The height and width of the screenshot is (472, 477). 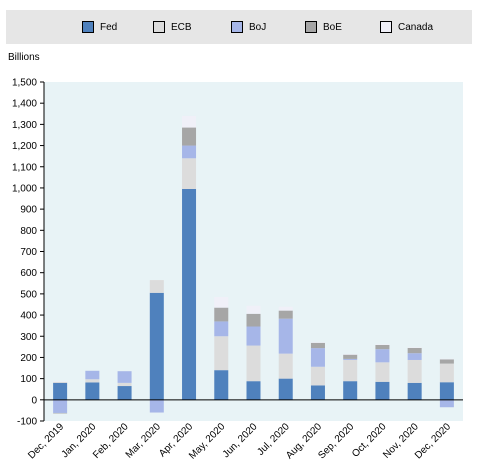 I want to click on y-tick-label: 800, so click(x=28, y=231).